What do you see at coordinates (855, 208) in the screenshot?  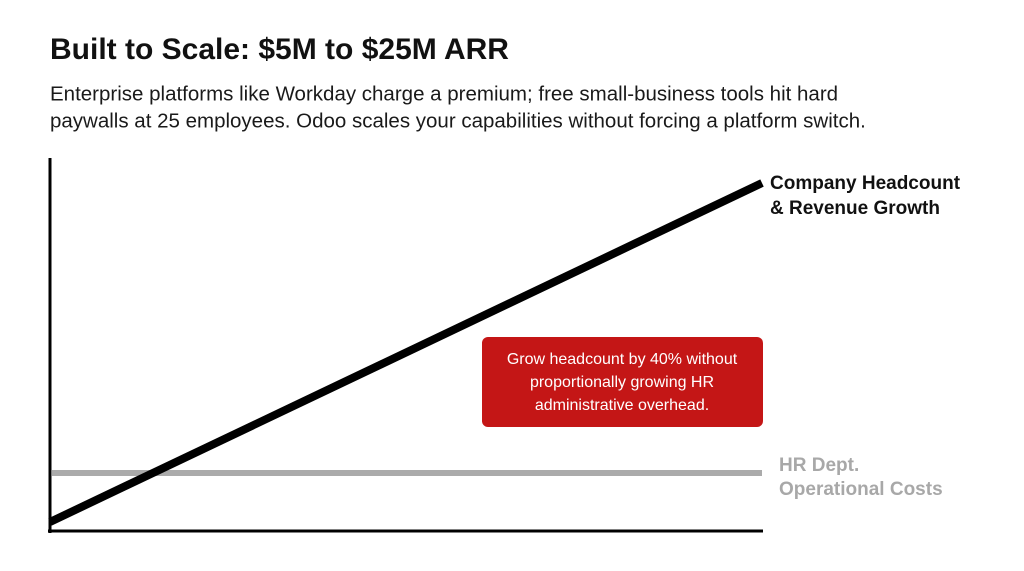 I see `growth-label: & Revenue Growth` at bounding box center [855, 208].